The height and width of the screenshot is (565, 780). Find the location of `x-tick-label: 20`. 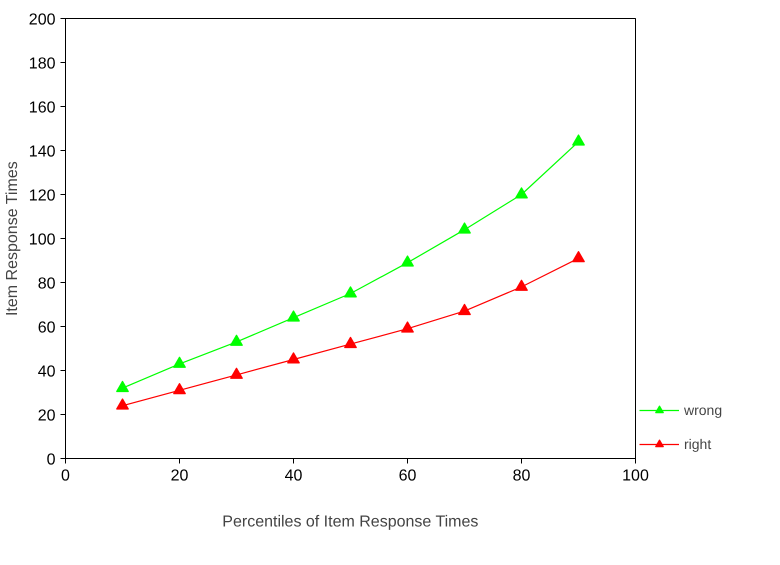

x-tick-label: 20 is located at coordinates (179, 476).